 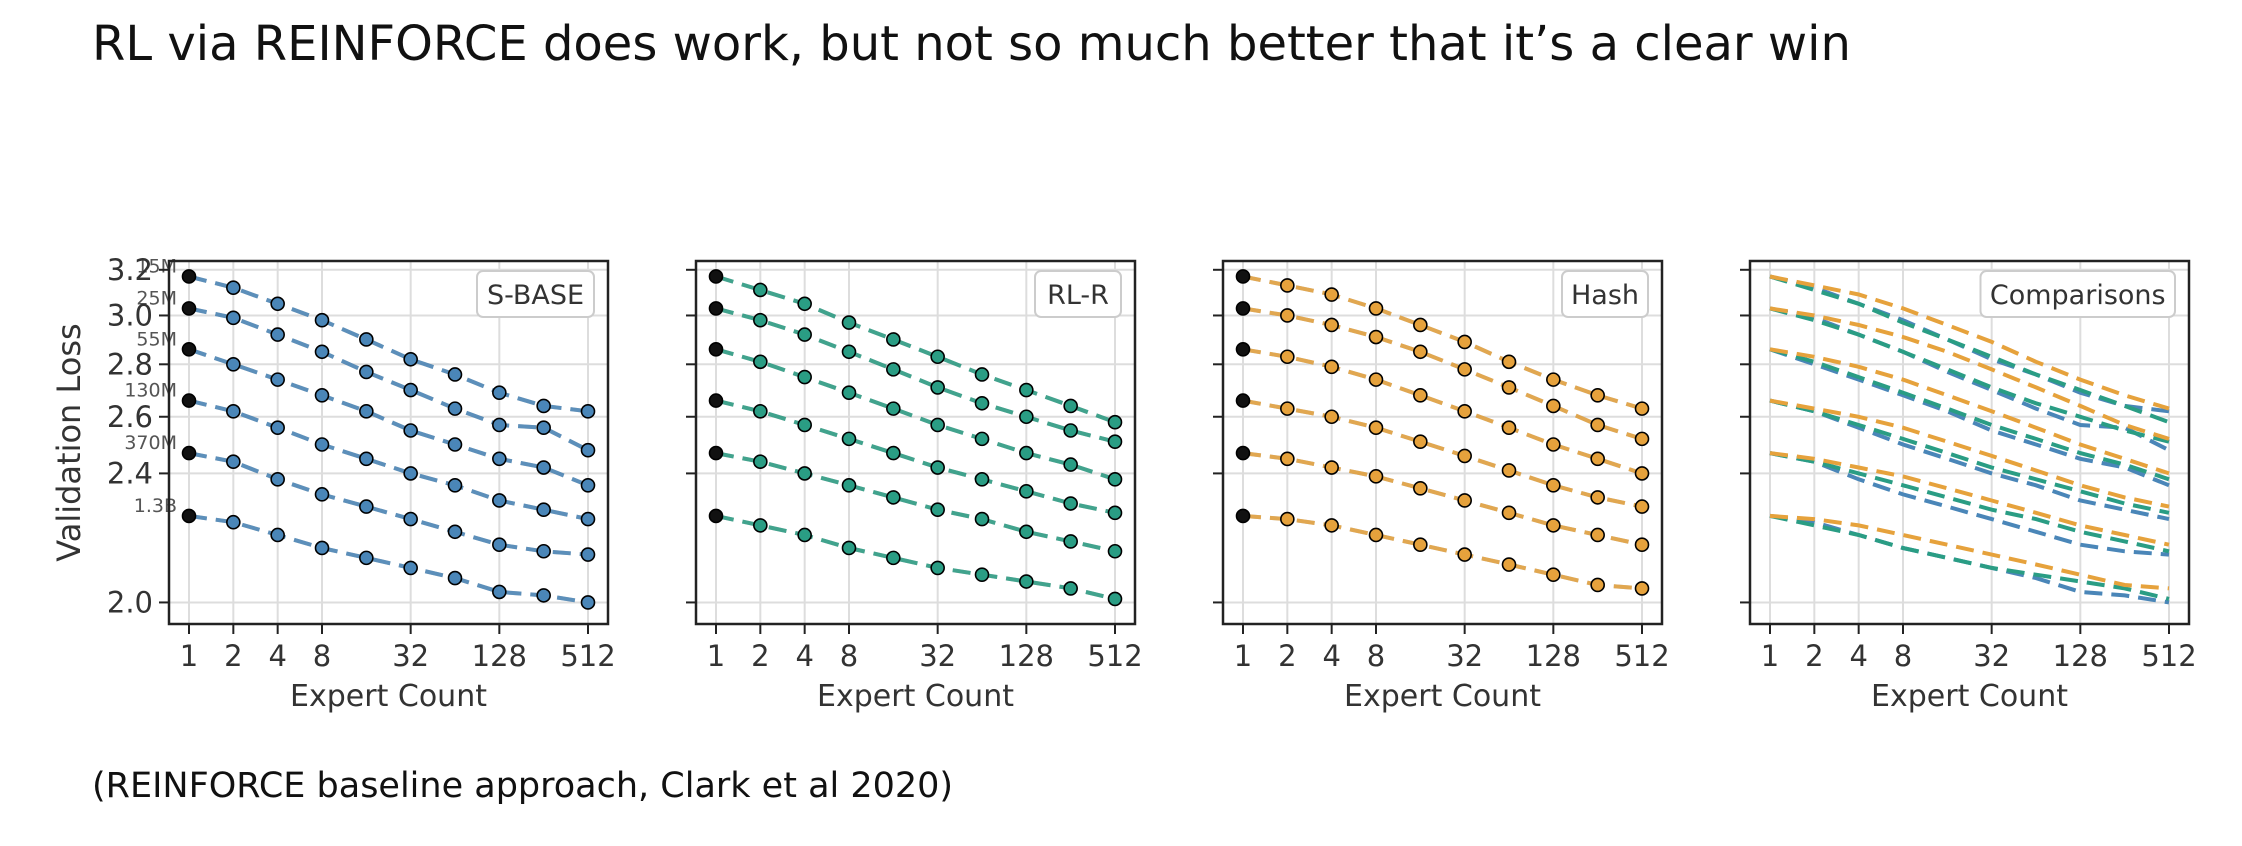 I want to click on x-tick-label: 4, so click(x=1331, y=656).